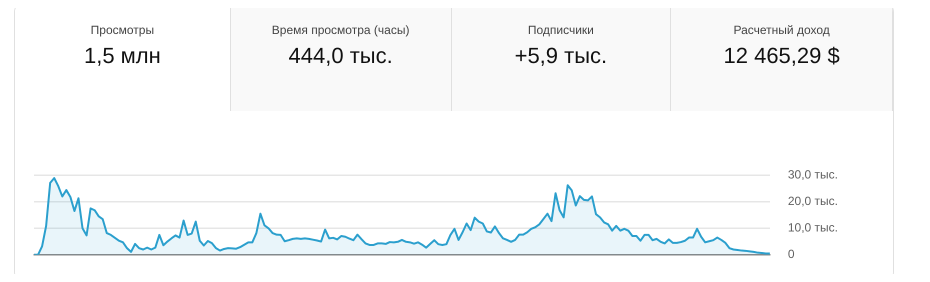  Describe the element at coordinates (781, 56) in the screenshot. I see `text: 12 465,29 $` at that location.